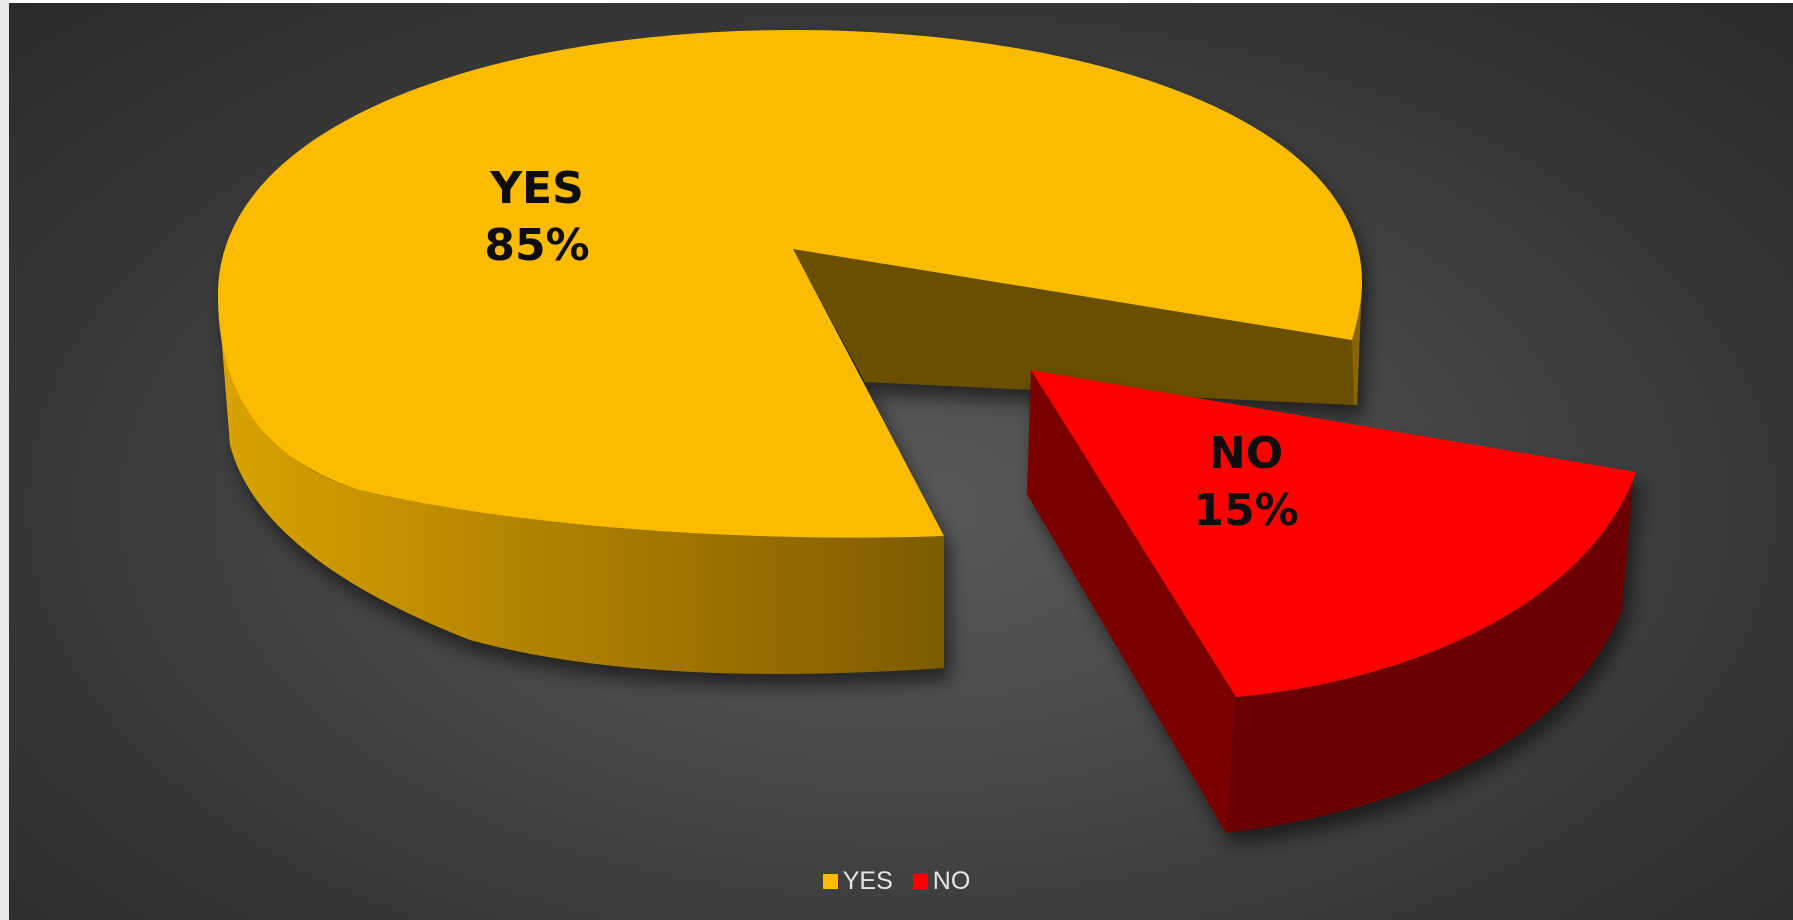 This screenshot has height=920, width=1793. I want to click on legend-swatch-yes, so click(830, 881).